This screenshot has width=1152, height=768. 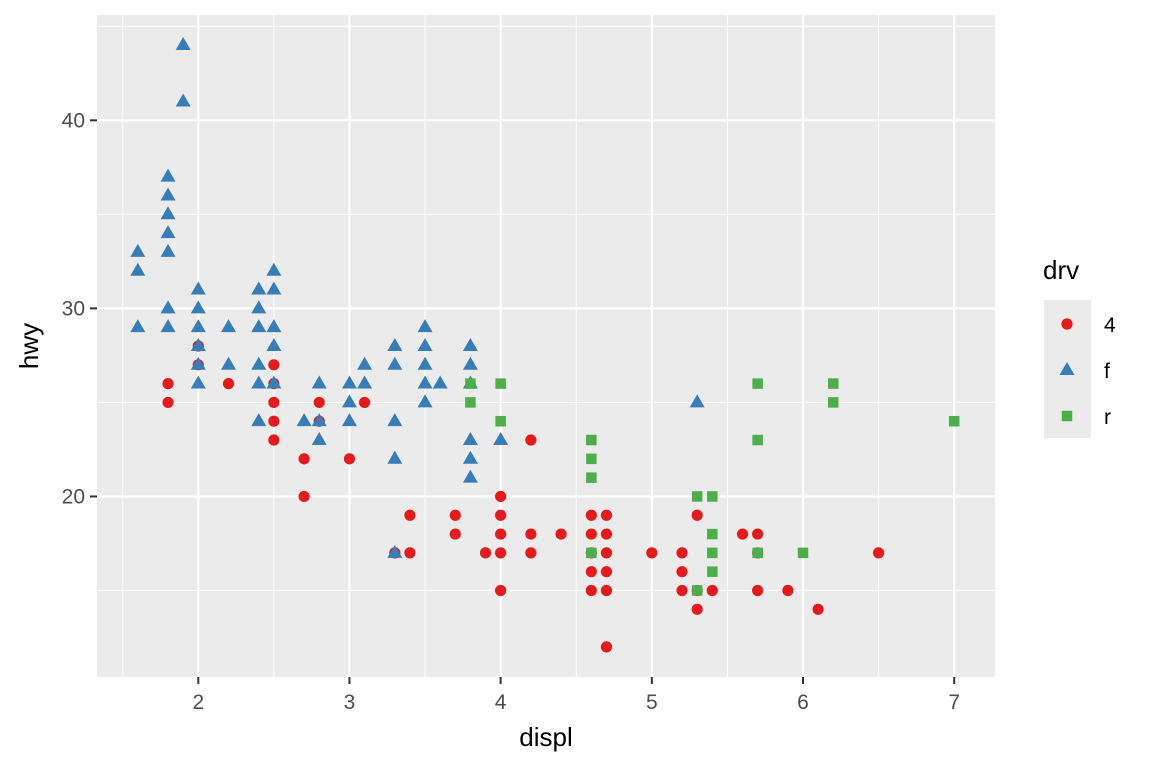 I want to click on x-tick-label: 3, so click(x=350, y=702).